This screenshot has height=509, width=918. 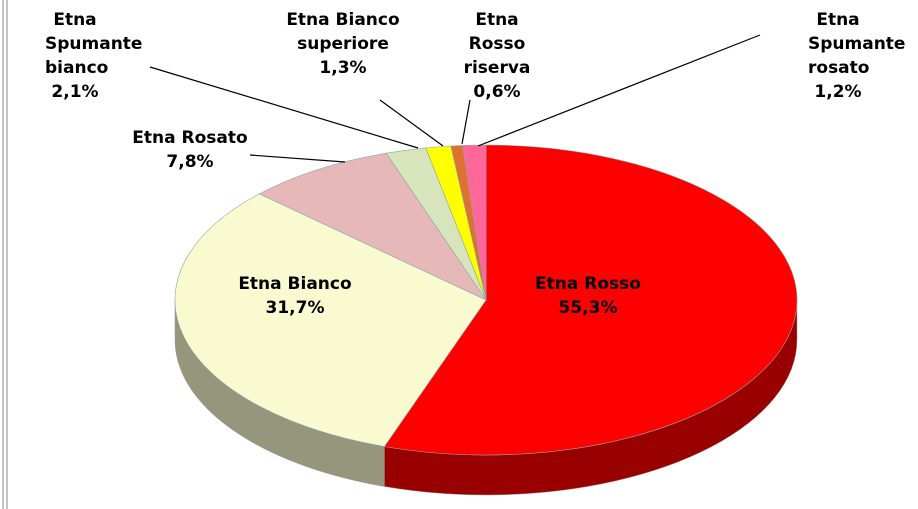 I want to click on value-label: 0,6%, so click(x=497, y=92).